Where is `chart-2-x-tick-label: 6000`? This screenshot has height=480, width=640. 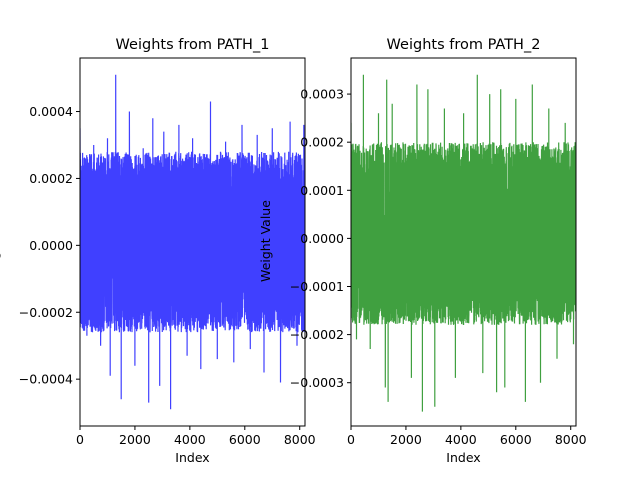
chart-2-x-tick-label: 6000 is located at coordinates (516, 439).